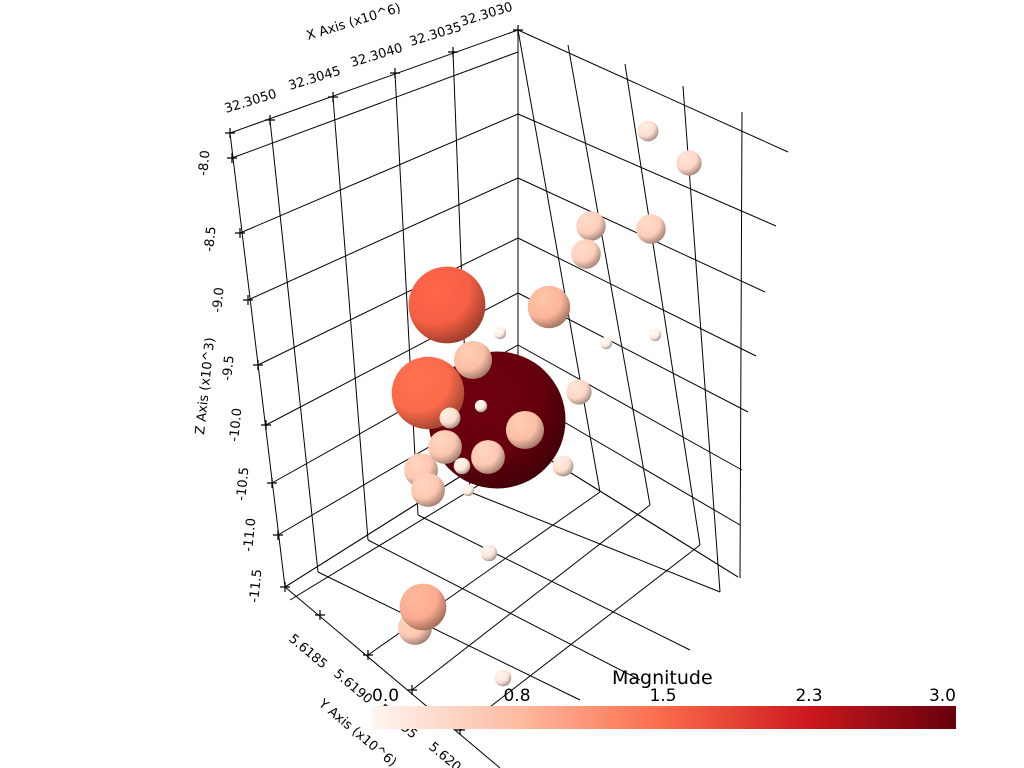 The image size is (1024, 768). What do you see at coordinates (250, 534) in the screenshot?
I see `z-tick-label: -11.0` at bounding box center [250, 534].